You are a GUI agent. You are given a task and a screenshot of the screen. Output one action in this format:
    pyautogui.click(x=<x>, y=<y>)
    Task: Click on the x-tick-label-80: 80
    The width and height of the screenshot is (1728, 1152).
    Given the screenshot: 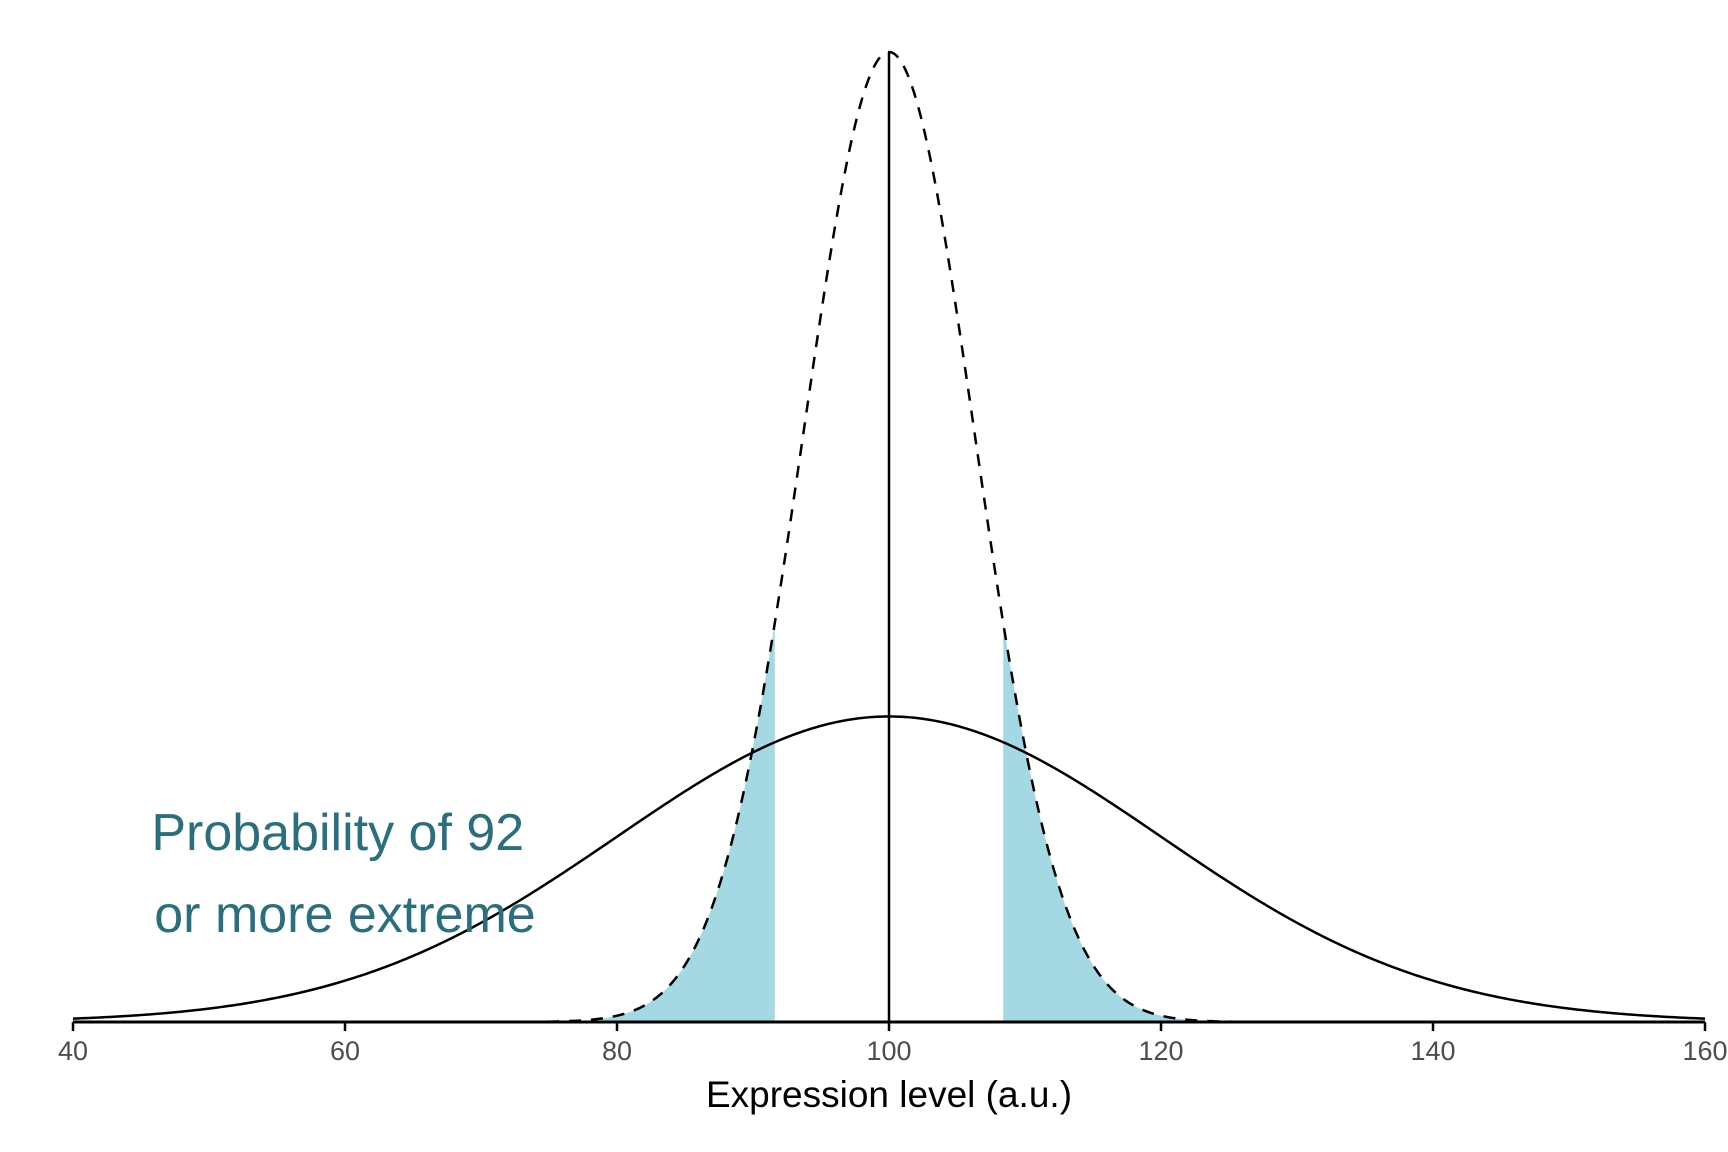 What is the action you would take?
    pyautogui.click(x=617, y=1051)
    